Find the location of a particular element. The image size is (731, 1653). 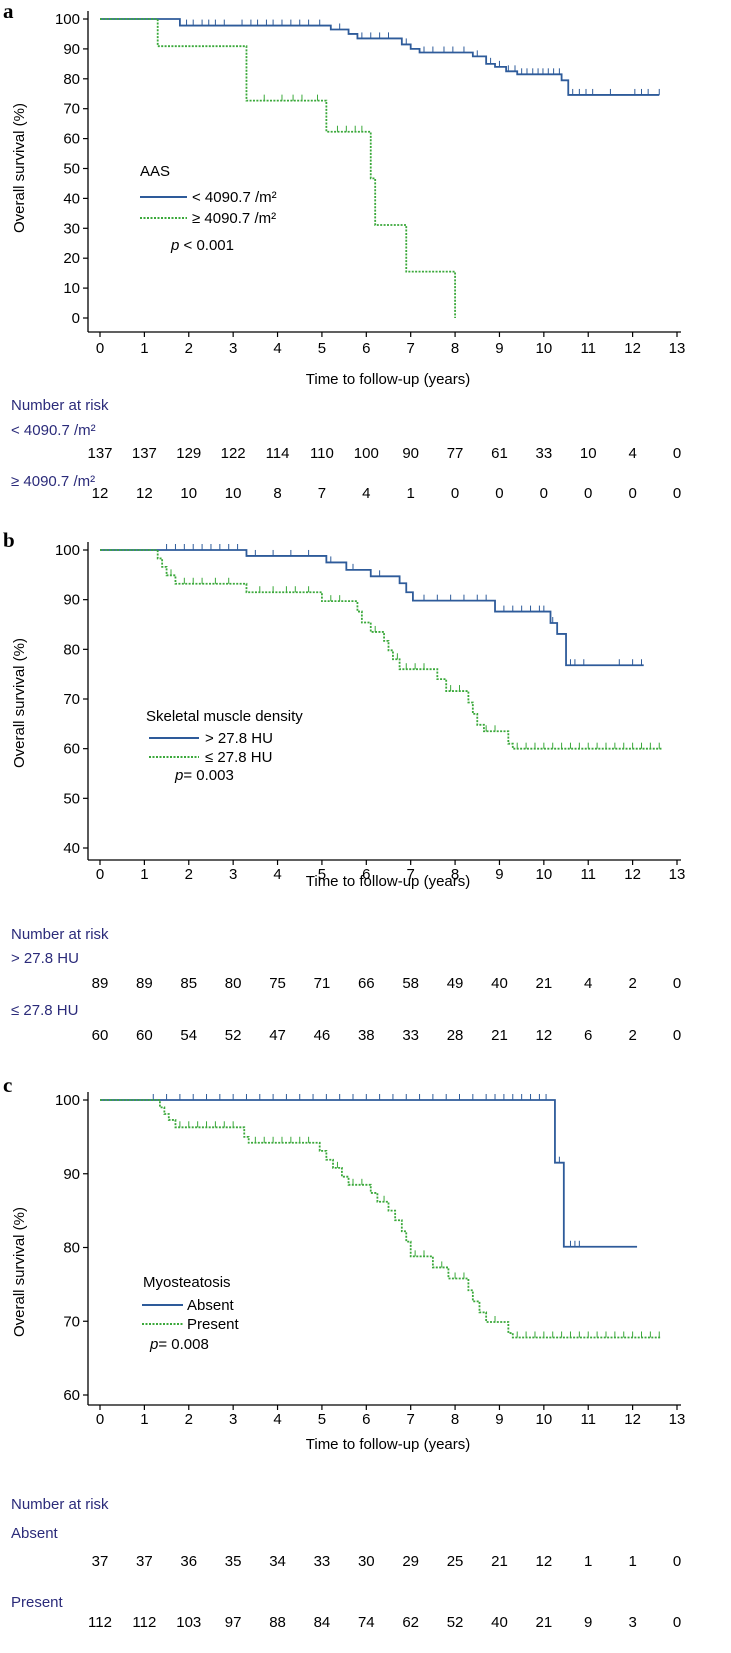

panel-b-risk-group-1-value: 80 is located at coordinates (233, 983).